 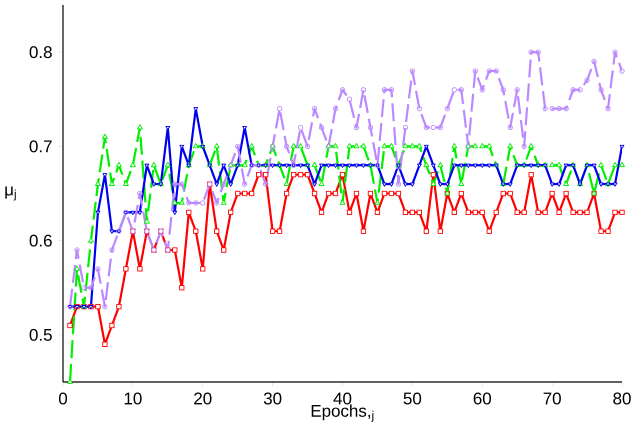 I want to click on x-tick-label: 20, so click(x=203, y=398).